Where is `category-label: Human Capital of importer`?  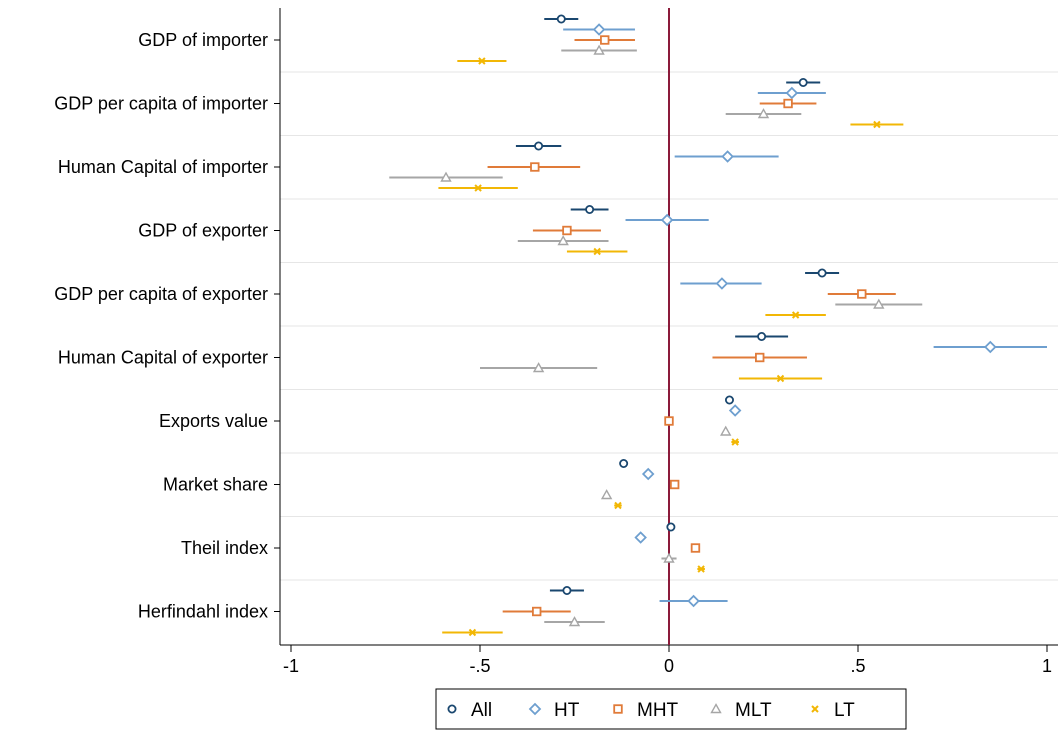 category-label: Human Capital of importer is located at coordinates (163, 167).